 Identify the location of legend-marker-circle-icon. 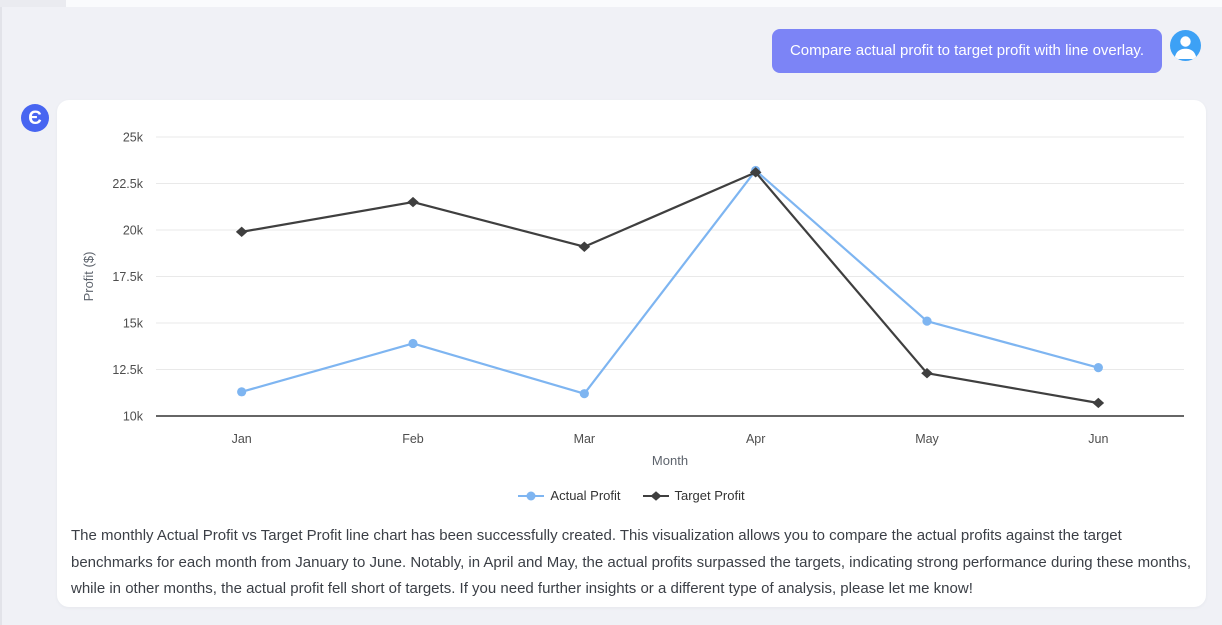
(531, 495).